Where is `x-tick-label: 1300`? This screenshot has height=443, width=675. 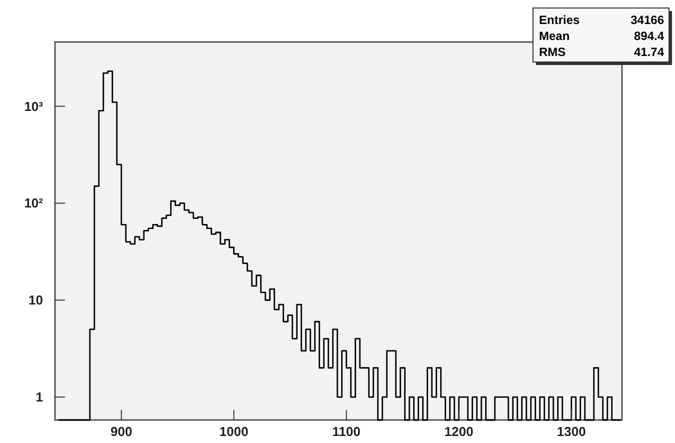 x-tick-label: 1300 is located at coordinates (571, 431).